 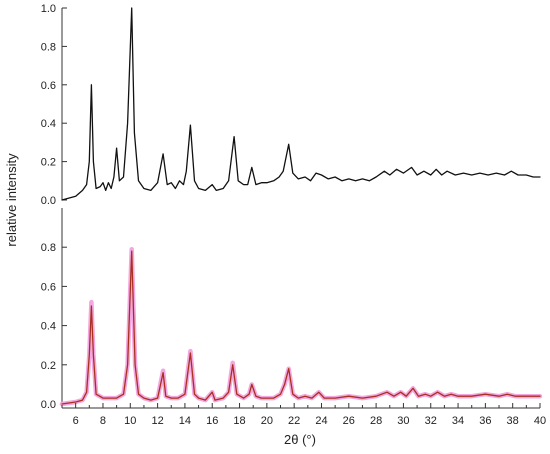 I want to click on x-tick-label: 24, so click(x=321, y=421).